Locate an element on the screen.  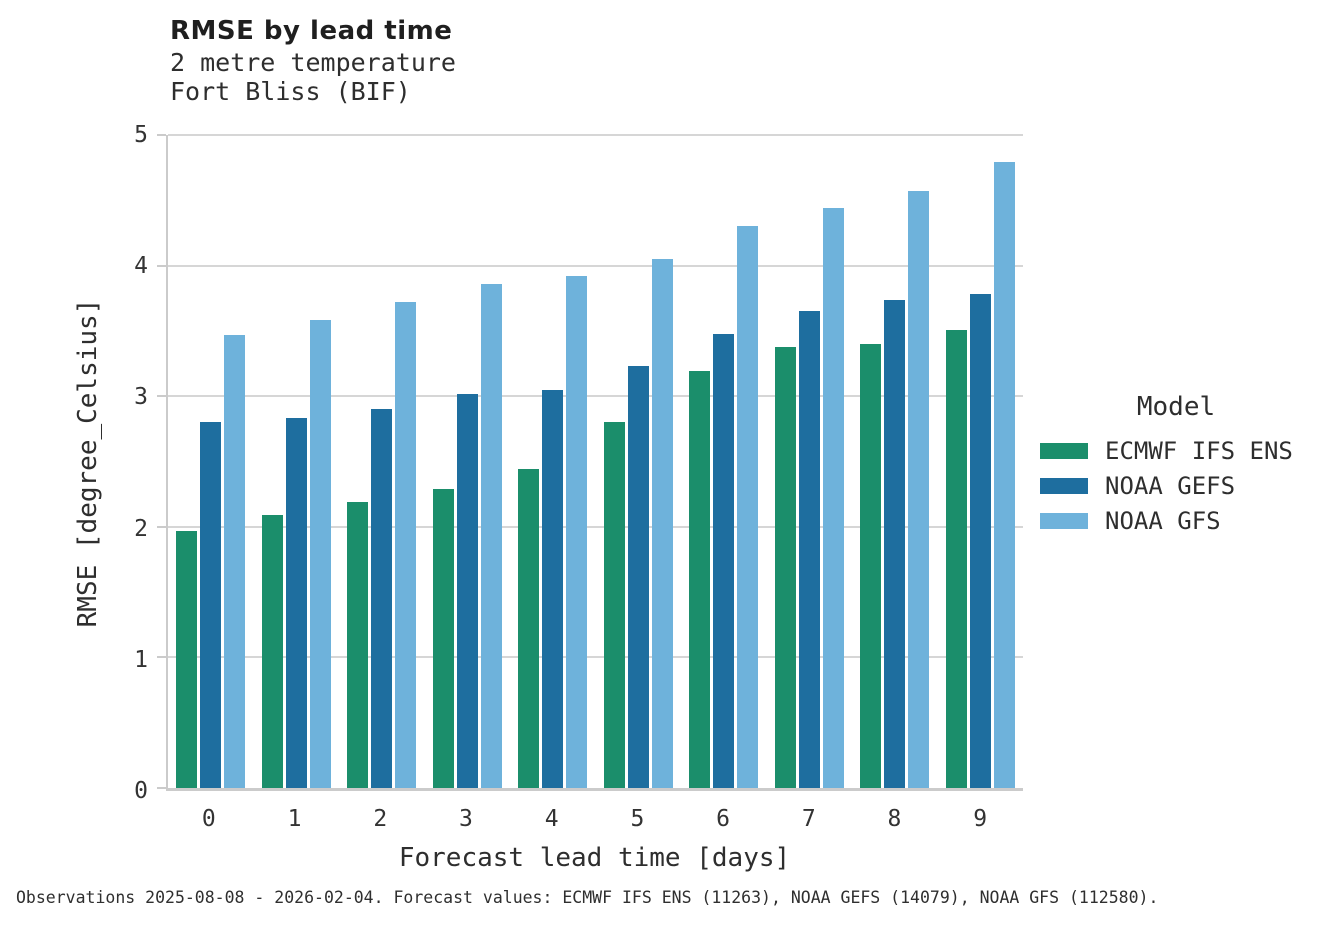
y-tick-label: 4 is located at coordinates (141, 266).